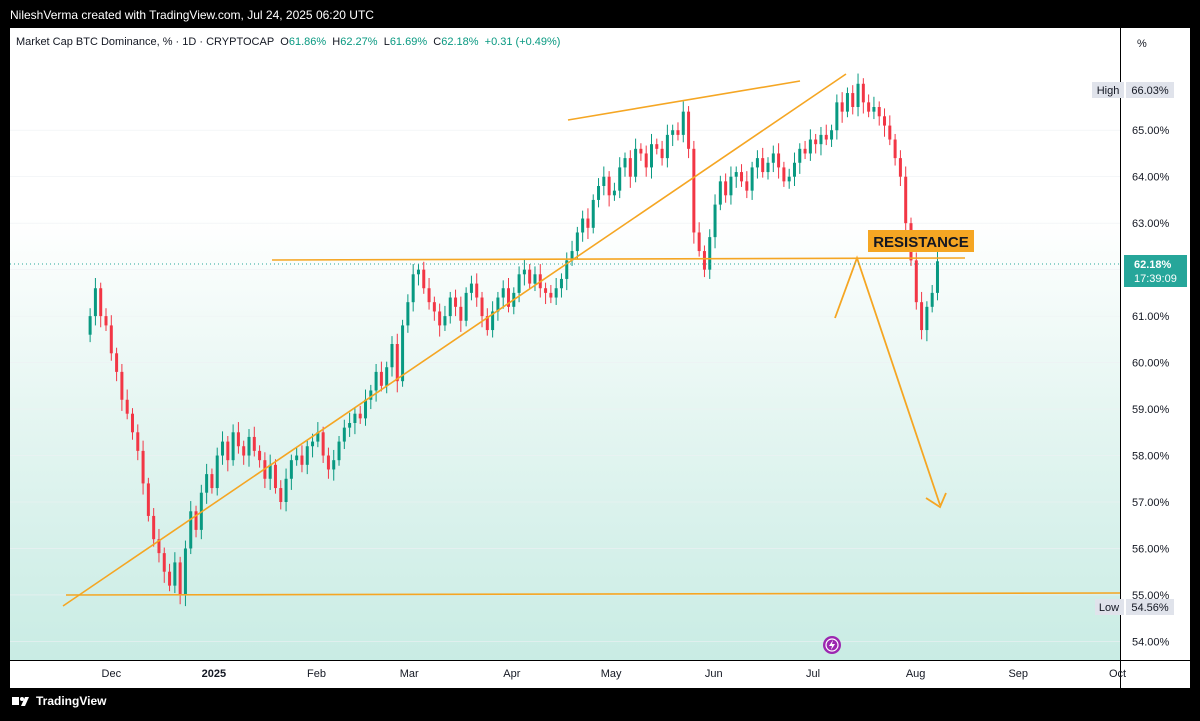 This screenshot has height=721, width=1200. Describe the element at coordinates (20, 701) in the screenshot. I see `tradingview-logo-icon` at that location.